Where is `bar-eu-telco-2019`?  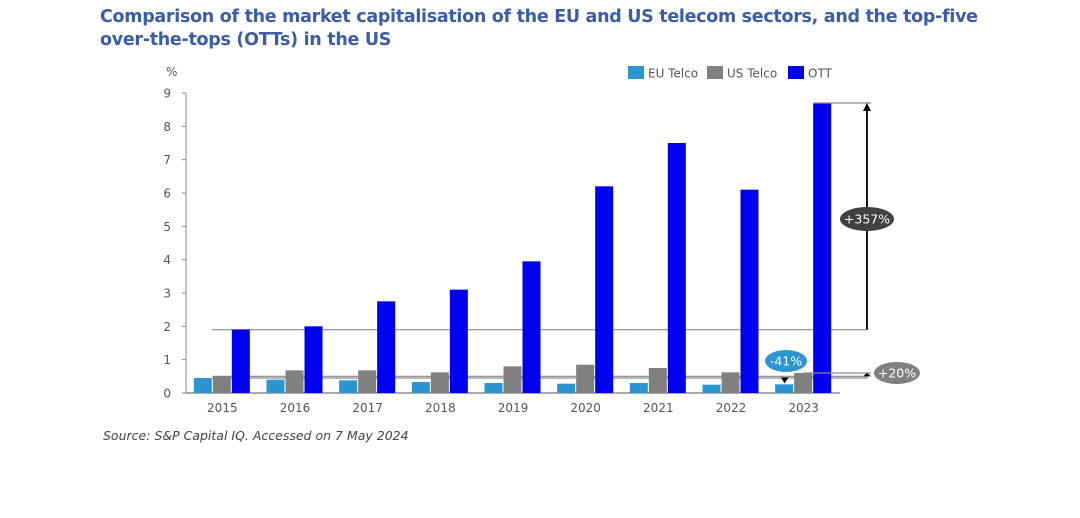
bar-eu-telco-2019 is located at coordinates (493, 388).